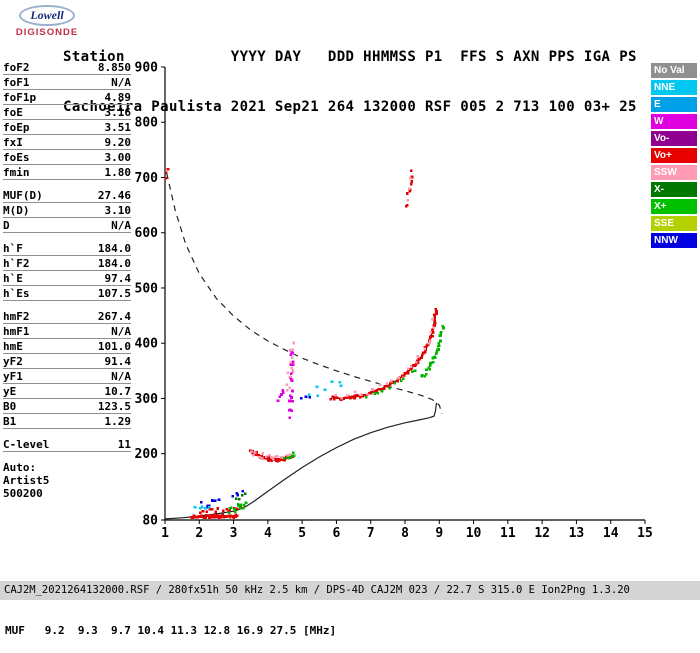 The image size is (700, 653). Describe the element at coordinates (16, 210) in the screenshot. I see `param-label: M(D)` at that location.